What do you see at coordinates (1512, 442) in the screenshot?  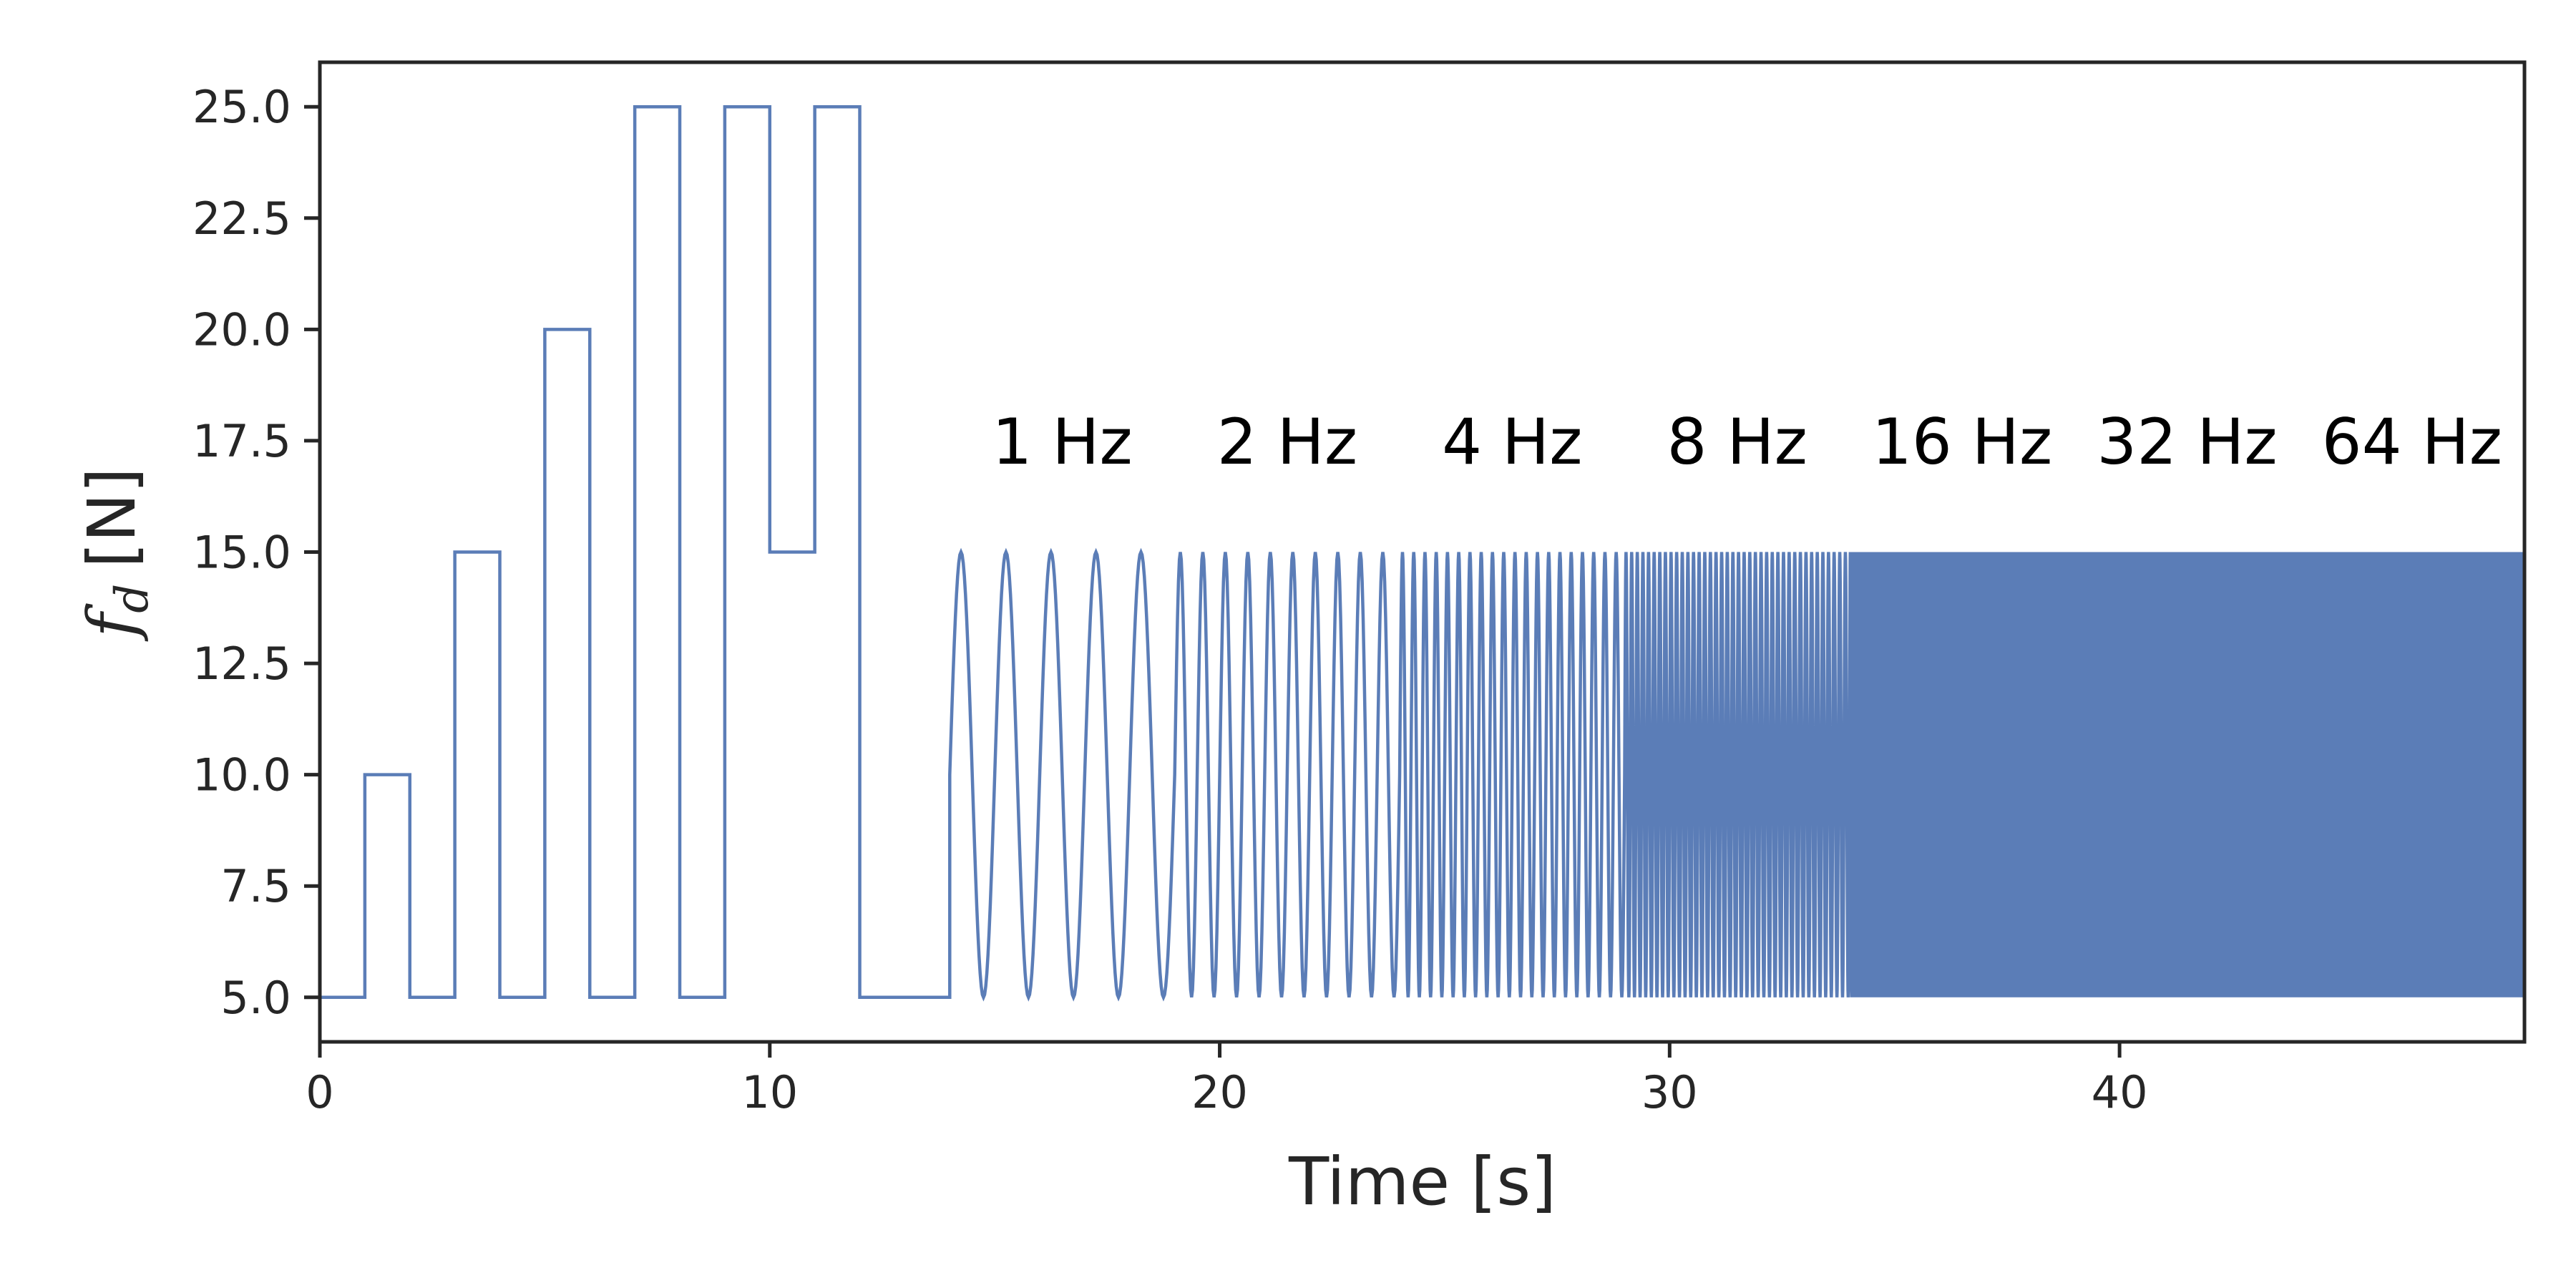 I see `annotation-label: 4 Hz` at bounding box center [1512, 442].